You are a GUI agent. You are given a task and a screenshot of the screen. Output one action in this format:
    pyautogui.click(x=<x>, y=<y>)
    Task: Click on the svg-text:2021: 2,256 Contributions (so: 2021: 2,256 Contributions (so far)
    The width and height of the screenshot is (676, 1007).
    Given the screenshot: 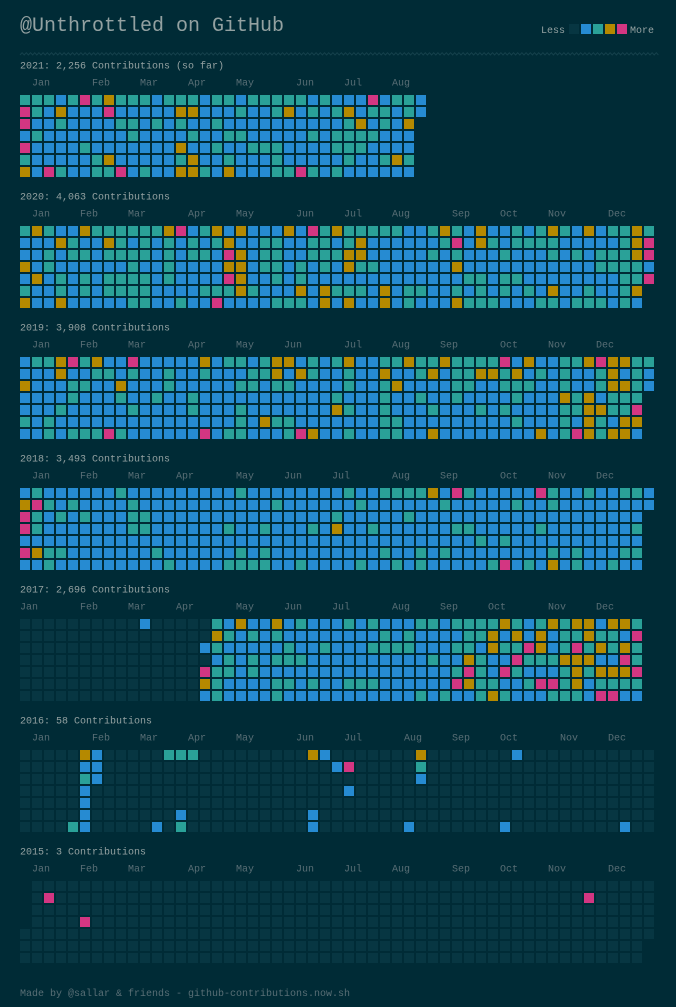 What is the action you would take?
    pyautogui.click(x=122, y=67)
    